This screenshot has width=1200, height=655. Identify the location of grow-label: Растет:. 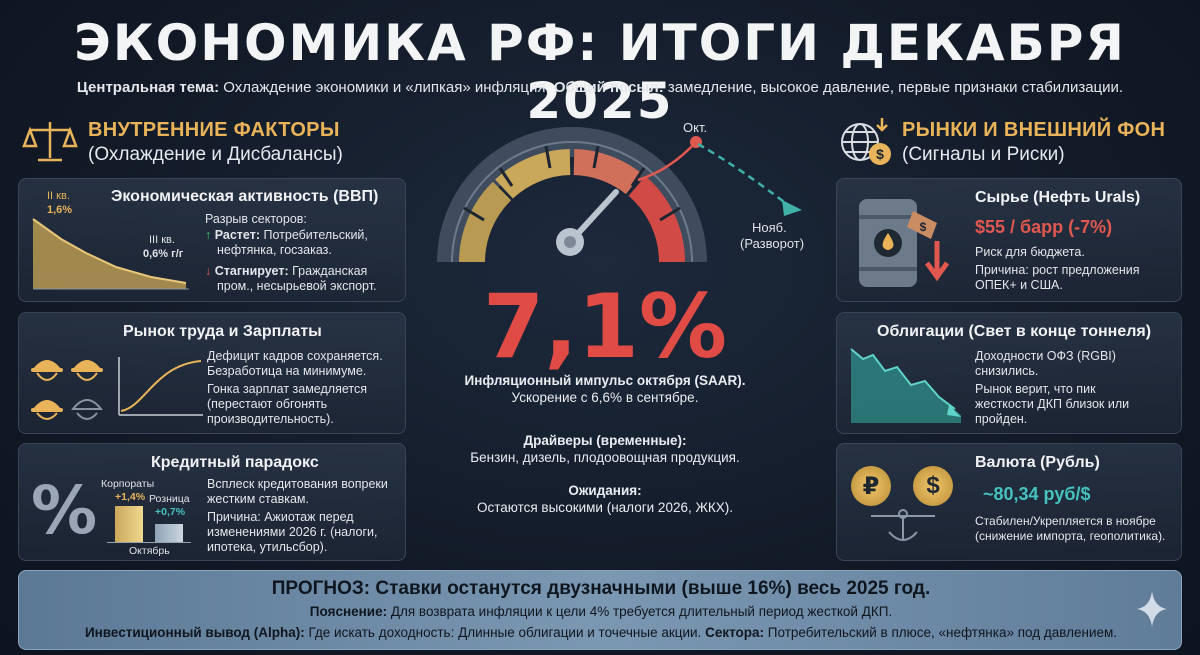
(237, 235).